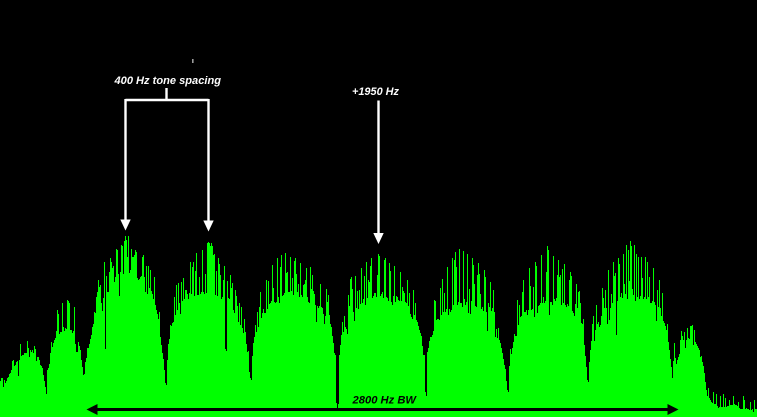 This screenshot has height=417, width=757. Describe the element at coordinates (384, 401) in the screenshot. I see `svg-text: 2800 Hz BW` at that location.